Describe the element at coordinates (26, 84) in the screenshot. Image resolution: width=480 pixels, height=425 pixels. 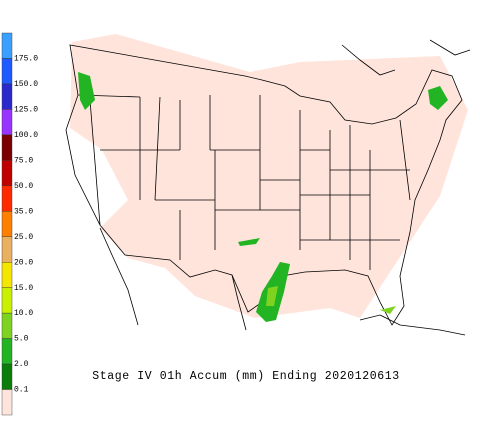
I see `legend-label: 150.0` at that location.